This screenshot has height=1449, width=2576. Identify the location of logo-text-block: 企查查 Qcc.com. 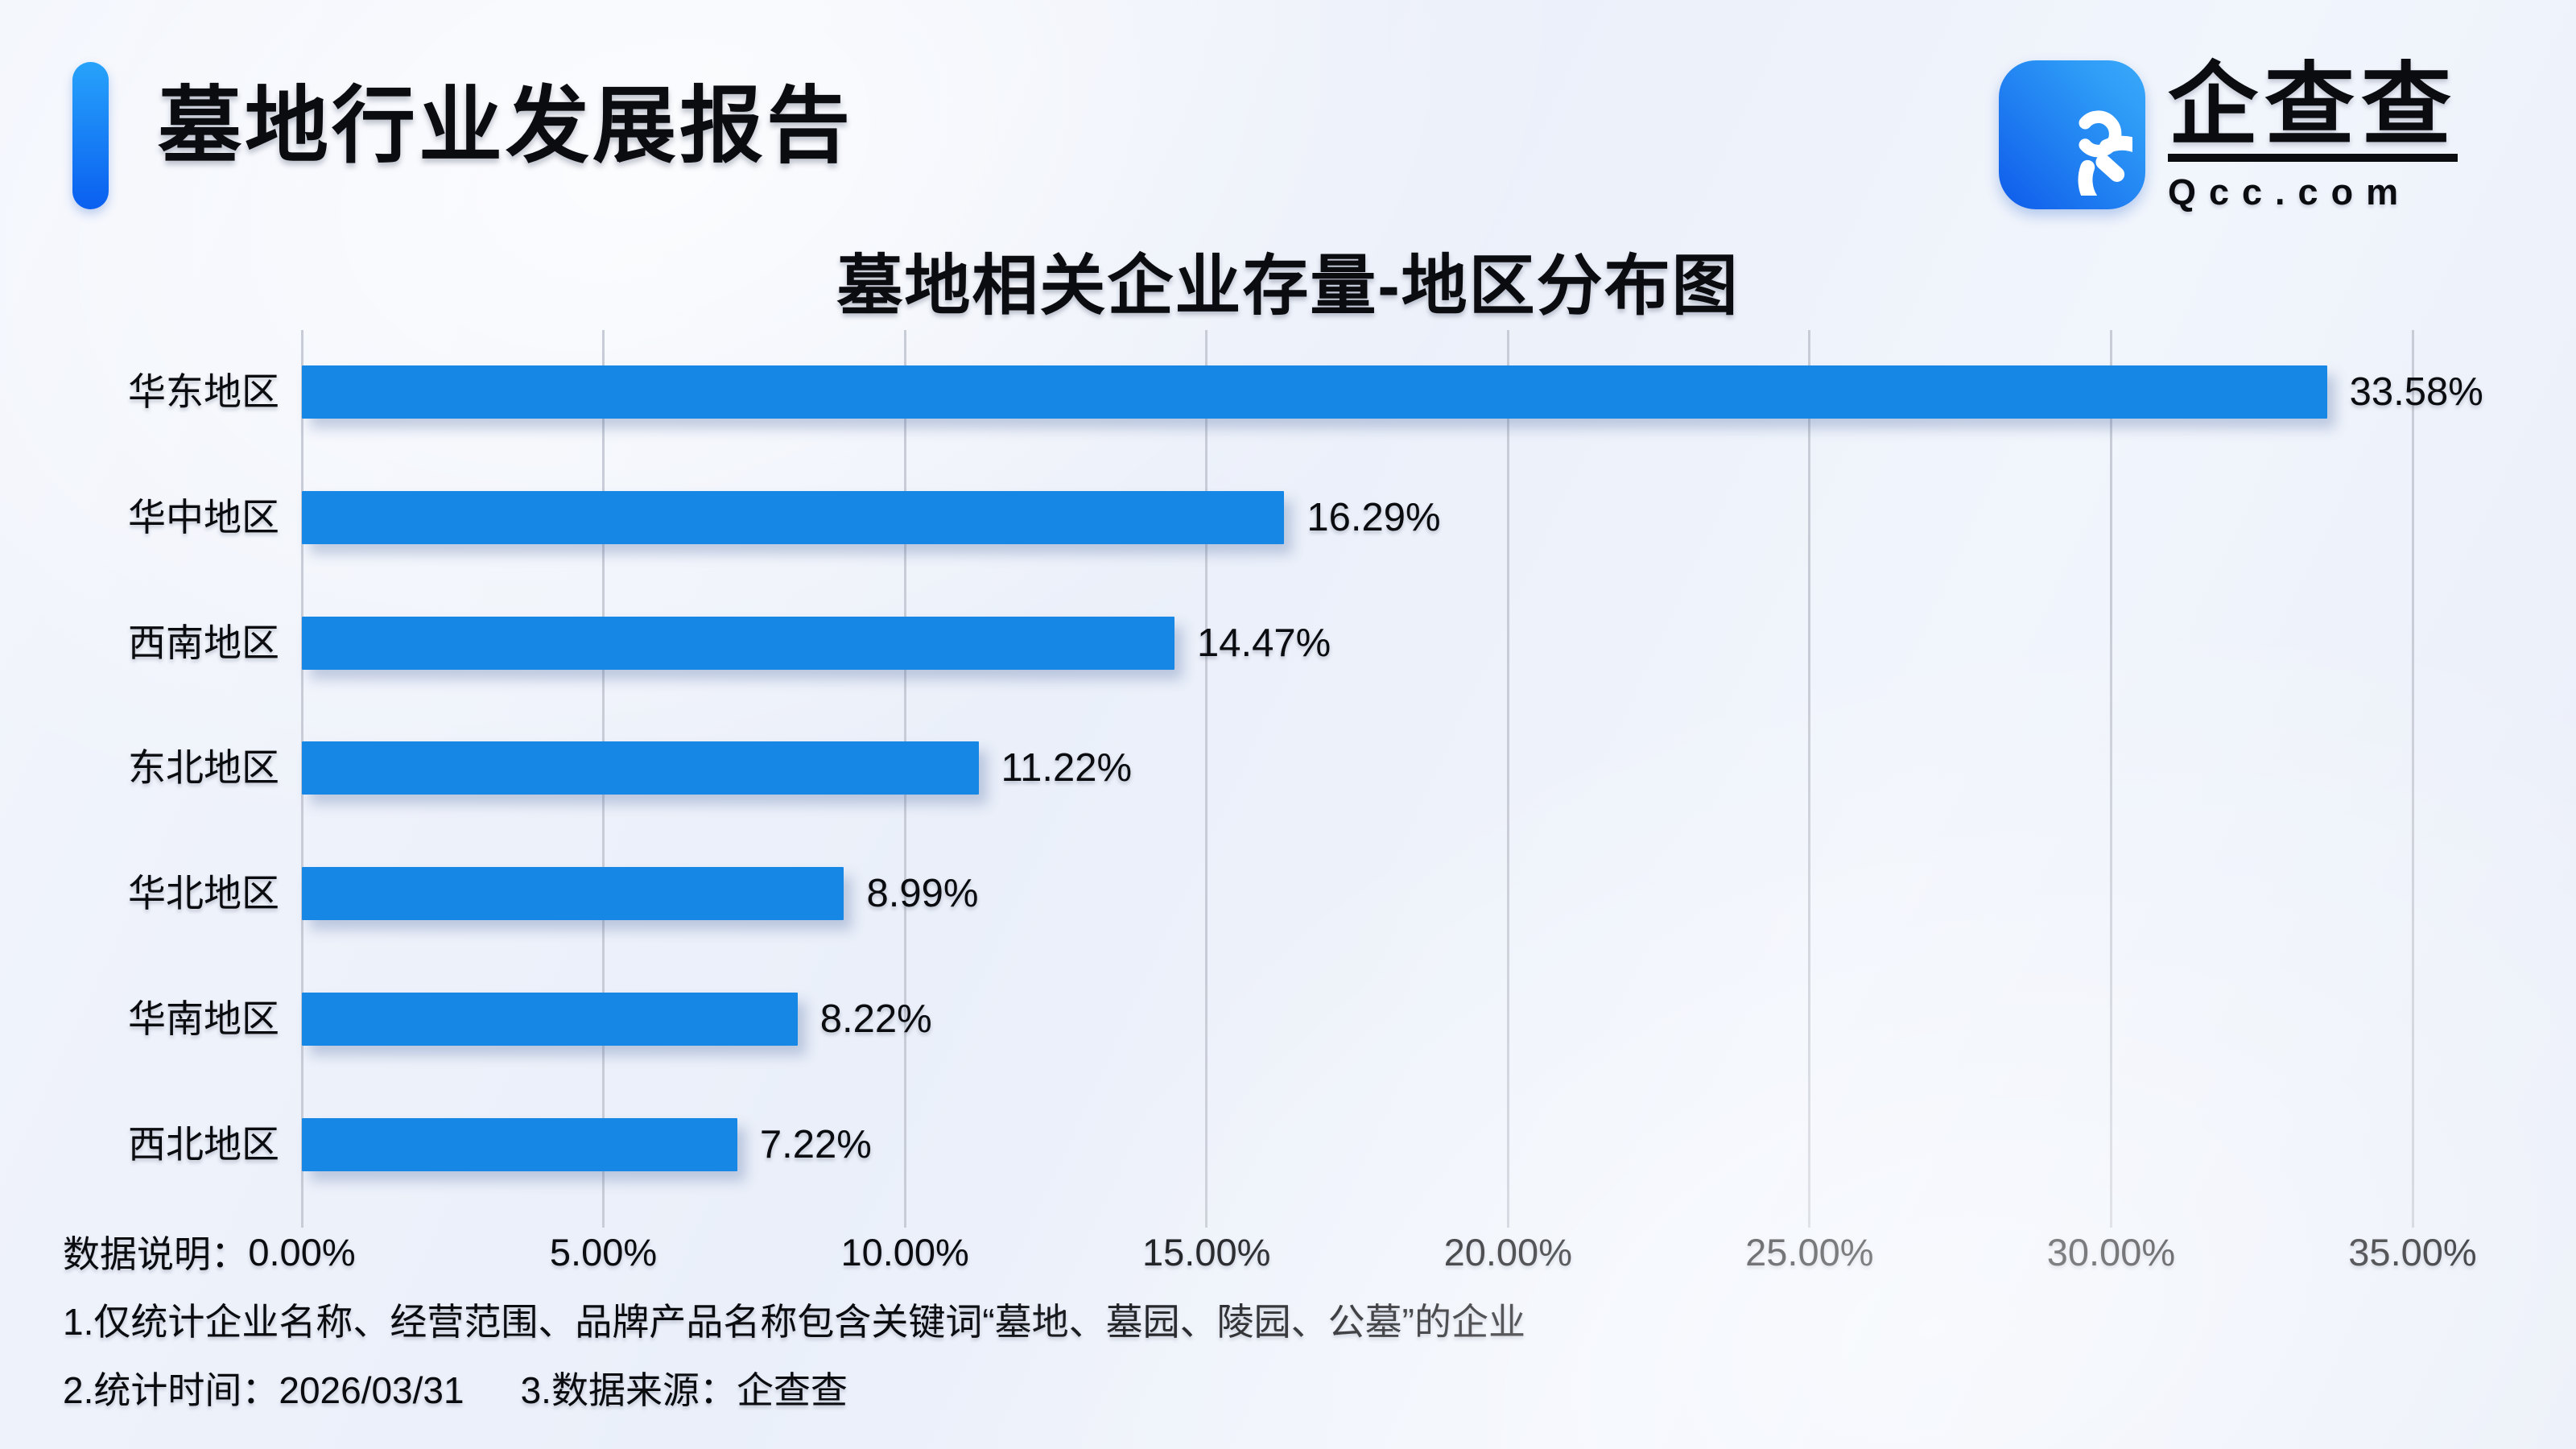
(2313, 136).